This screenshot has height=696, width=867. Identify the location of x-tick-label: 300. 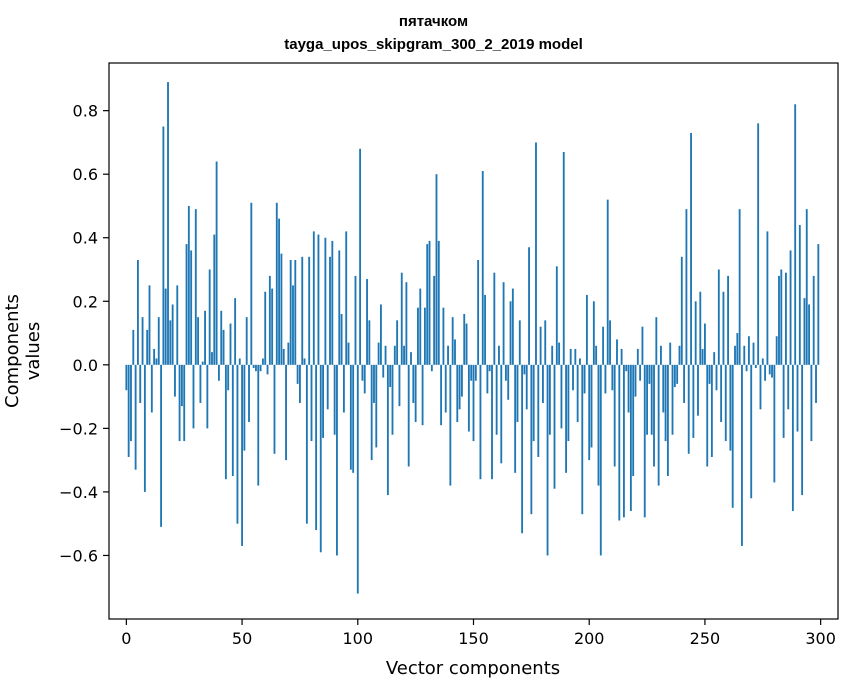
(820, 638).